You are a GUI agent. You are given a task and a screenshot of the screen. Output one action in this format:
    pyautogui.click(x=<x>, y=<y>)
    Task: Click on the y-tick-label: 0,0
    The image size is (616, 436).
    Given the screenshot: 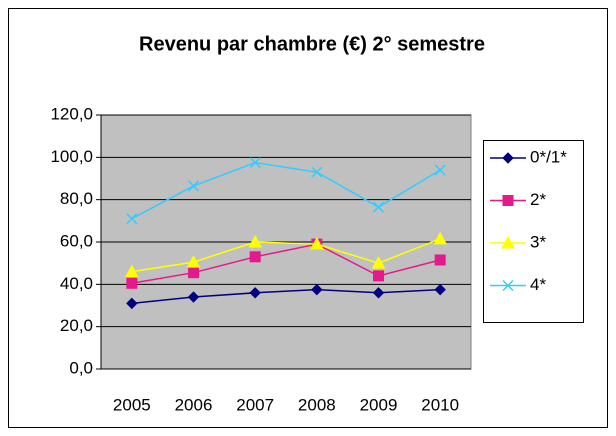 What is the action you would take?
    pyautogui.click(x=81, y=367)
    